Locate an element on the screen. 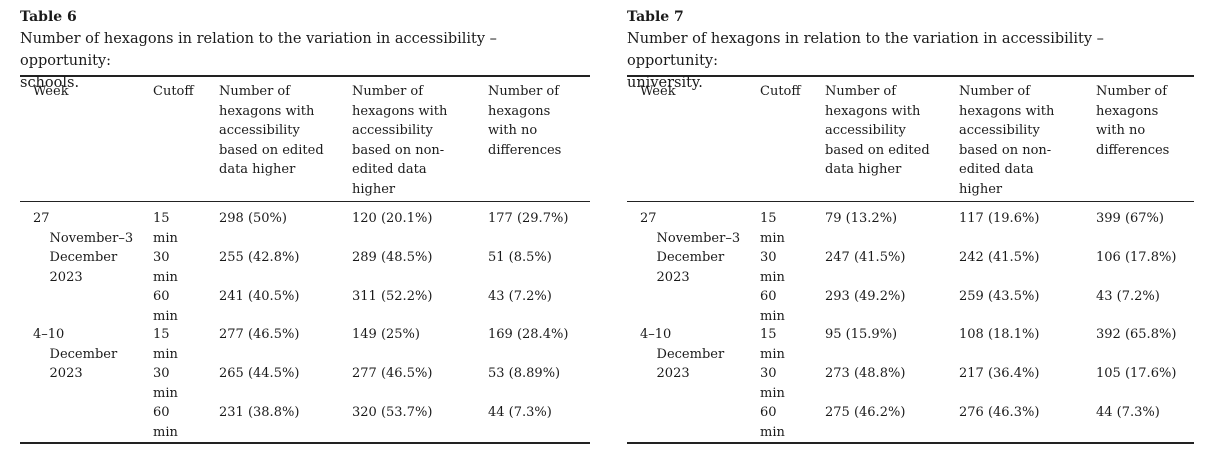 The height and width of the screenshot is (454, 1215). edited-cell: 298 (50%) is located at coordinates (253, 218).